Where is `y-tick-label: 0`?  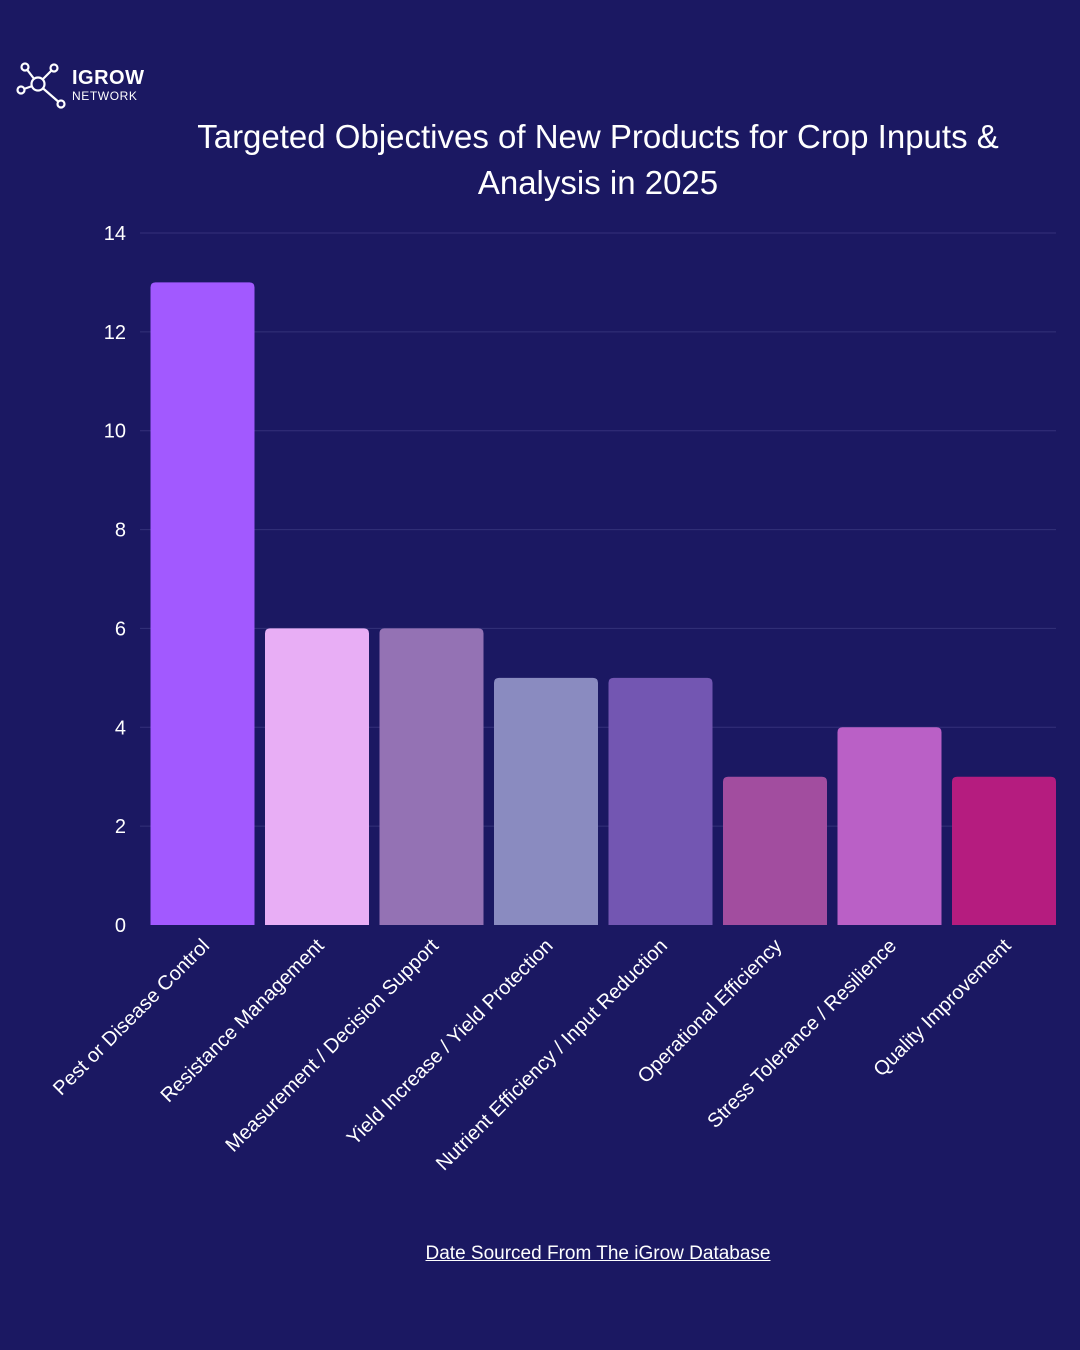 y-tick-label: 0 is located at coordinates (120, 926).